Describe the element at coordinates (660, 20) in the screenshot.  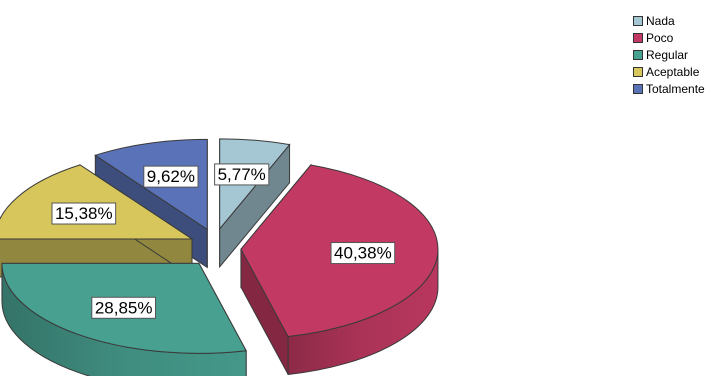
I see `legend-label: Nada` at that location.